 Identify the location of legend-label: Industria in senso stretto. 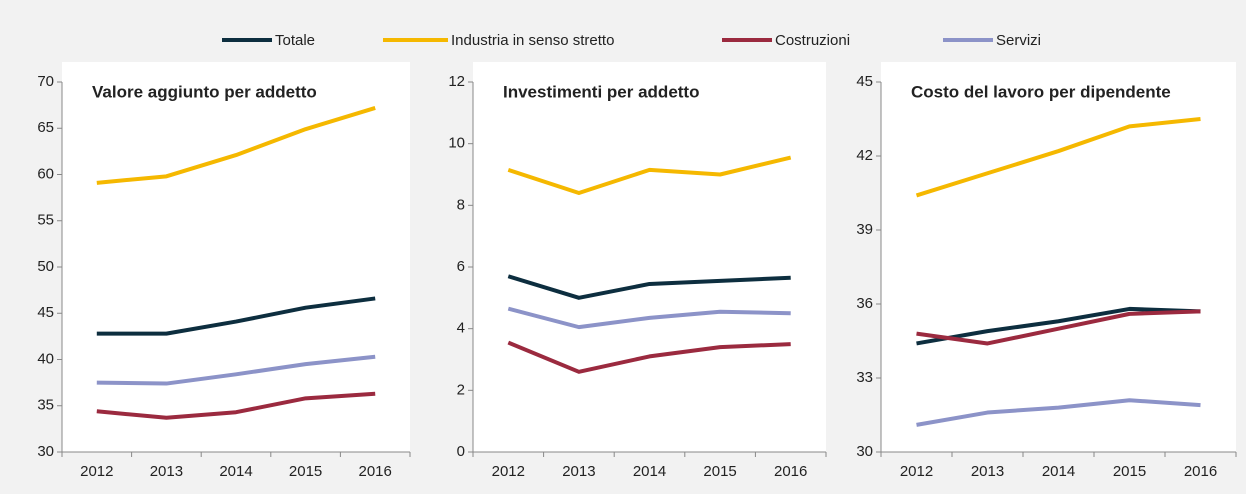
(532, 40).